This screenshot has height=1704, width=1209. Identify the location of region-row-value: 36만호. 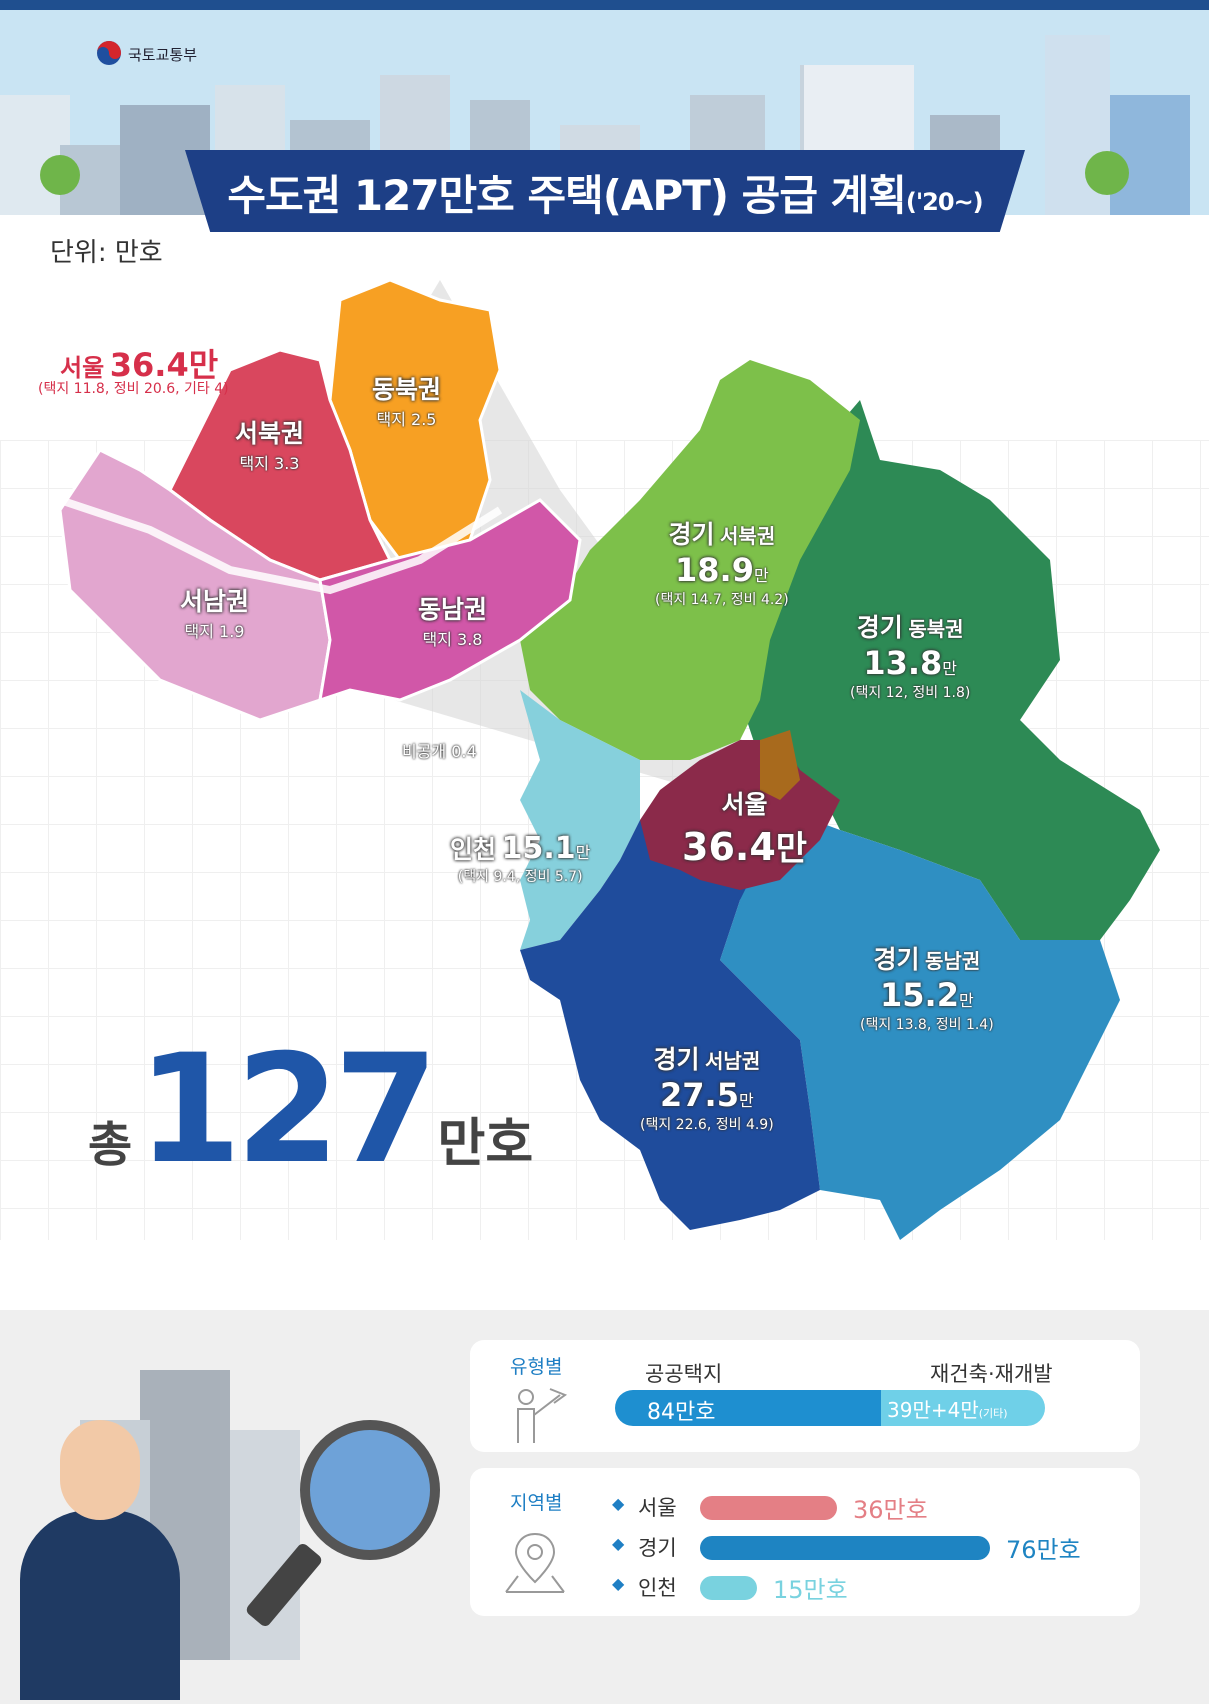
(890, 1510).